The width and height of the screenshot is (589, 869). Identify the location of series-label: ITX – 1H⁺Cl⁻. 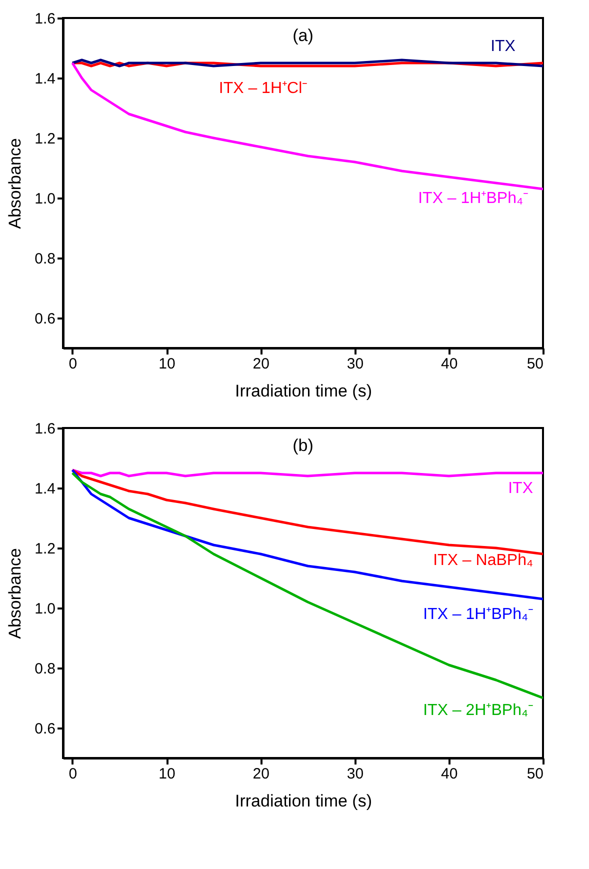
(263, 88).